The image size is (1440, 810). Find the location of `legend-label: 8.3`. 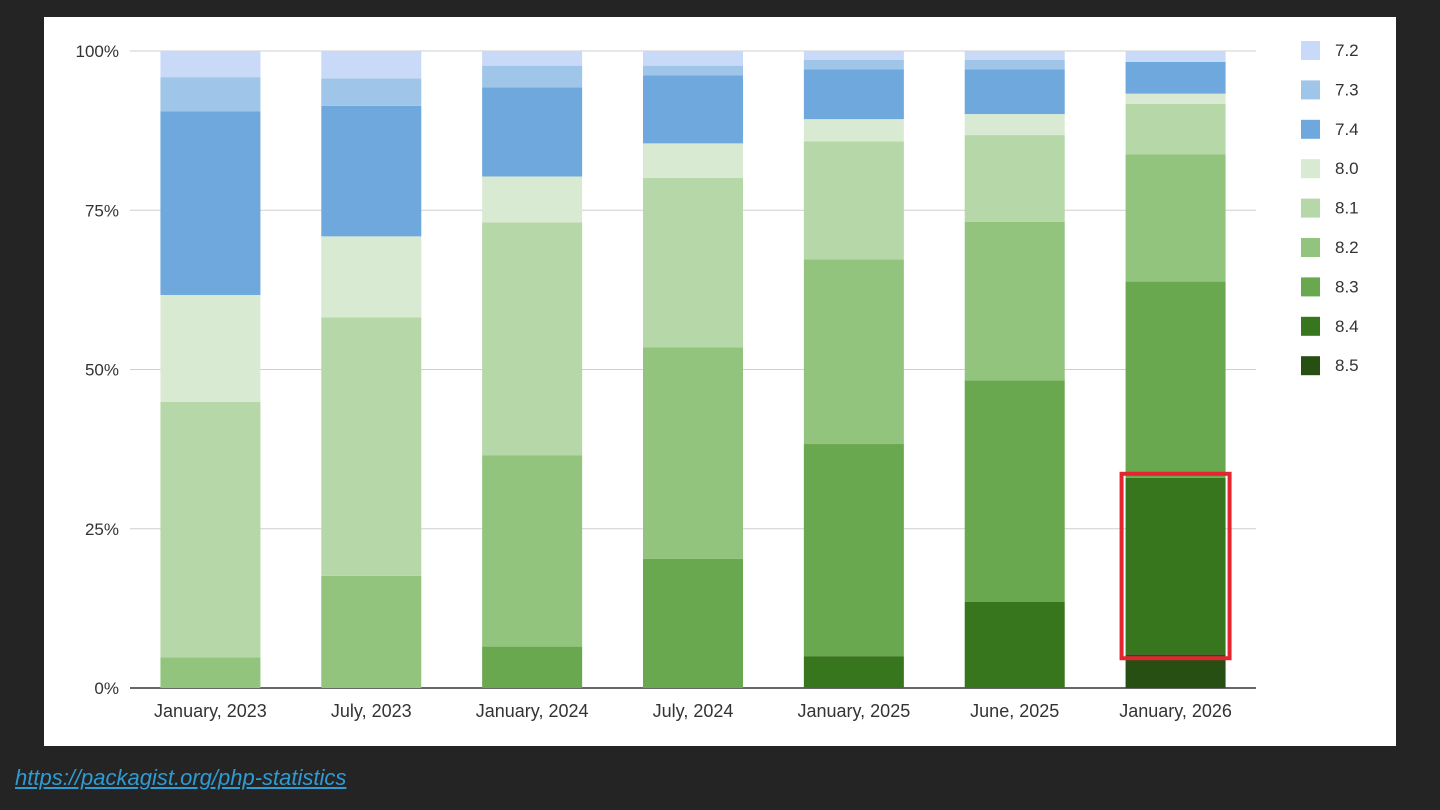

legend-label: 8.3 is located at coordinates (1347, 286).